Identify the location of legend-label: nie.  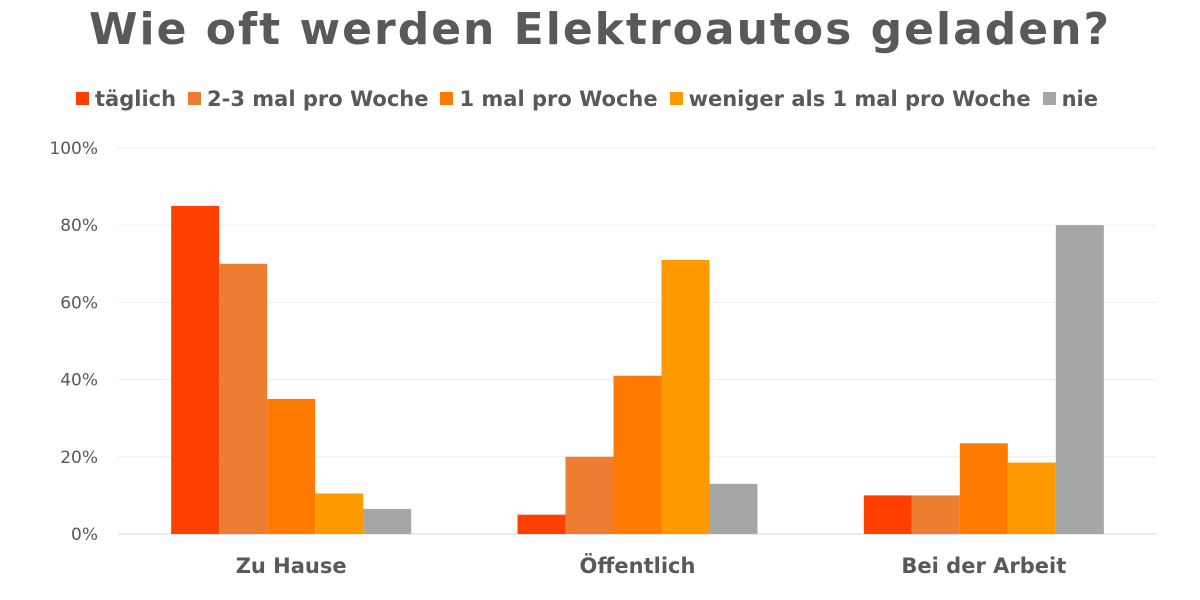
(1080, 98).